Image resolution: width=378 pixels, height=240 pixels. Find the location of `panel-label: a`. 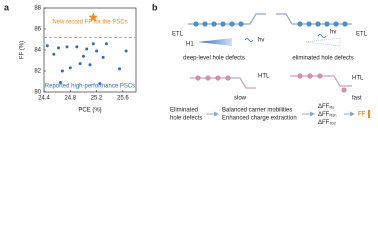

panel-label: a is located at coordinates (7, 7).